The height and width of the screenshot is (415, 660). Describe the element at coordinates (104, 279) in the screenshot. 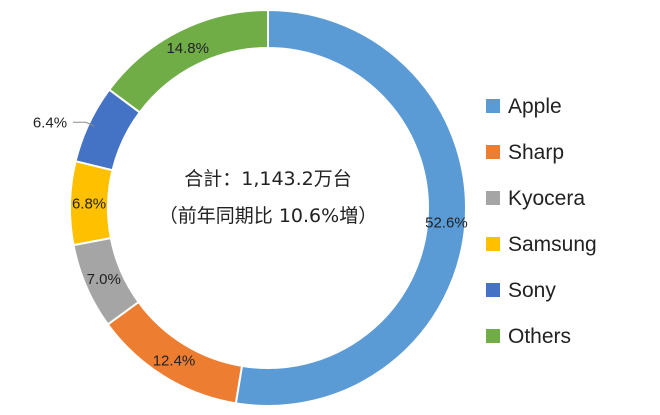

I see `slice-label-kyocera: 7.0%` at that location.